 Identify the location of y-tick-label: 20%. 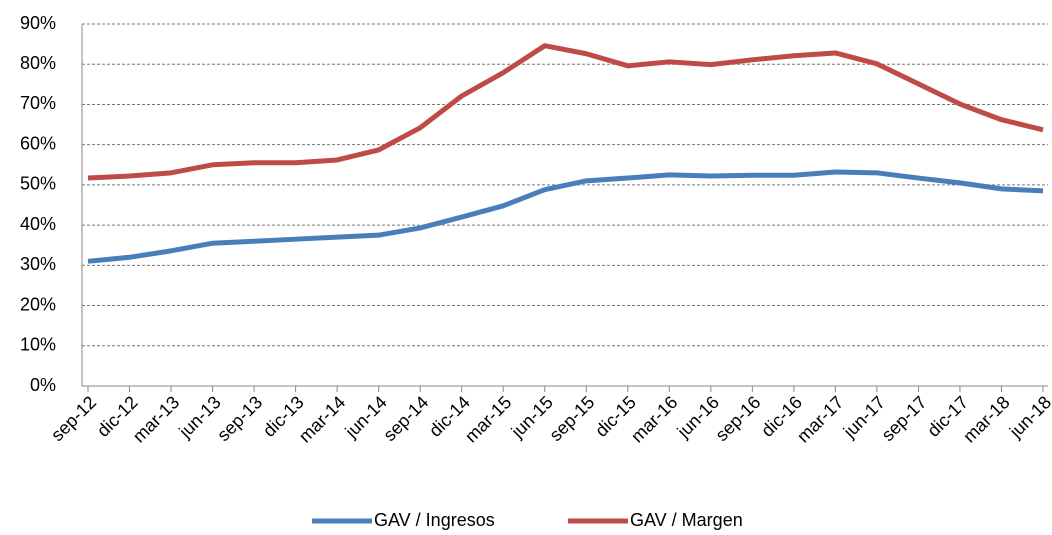
(38, 304).